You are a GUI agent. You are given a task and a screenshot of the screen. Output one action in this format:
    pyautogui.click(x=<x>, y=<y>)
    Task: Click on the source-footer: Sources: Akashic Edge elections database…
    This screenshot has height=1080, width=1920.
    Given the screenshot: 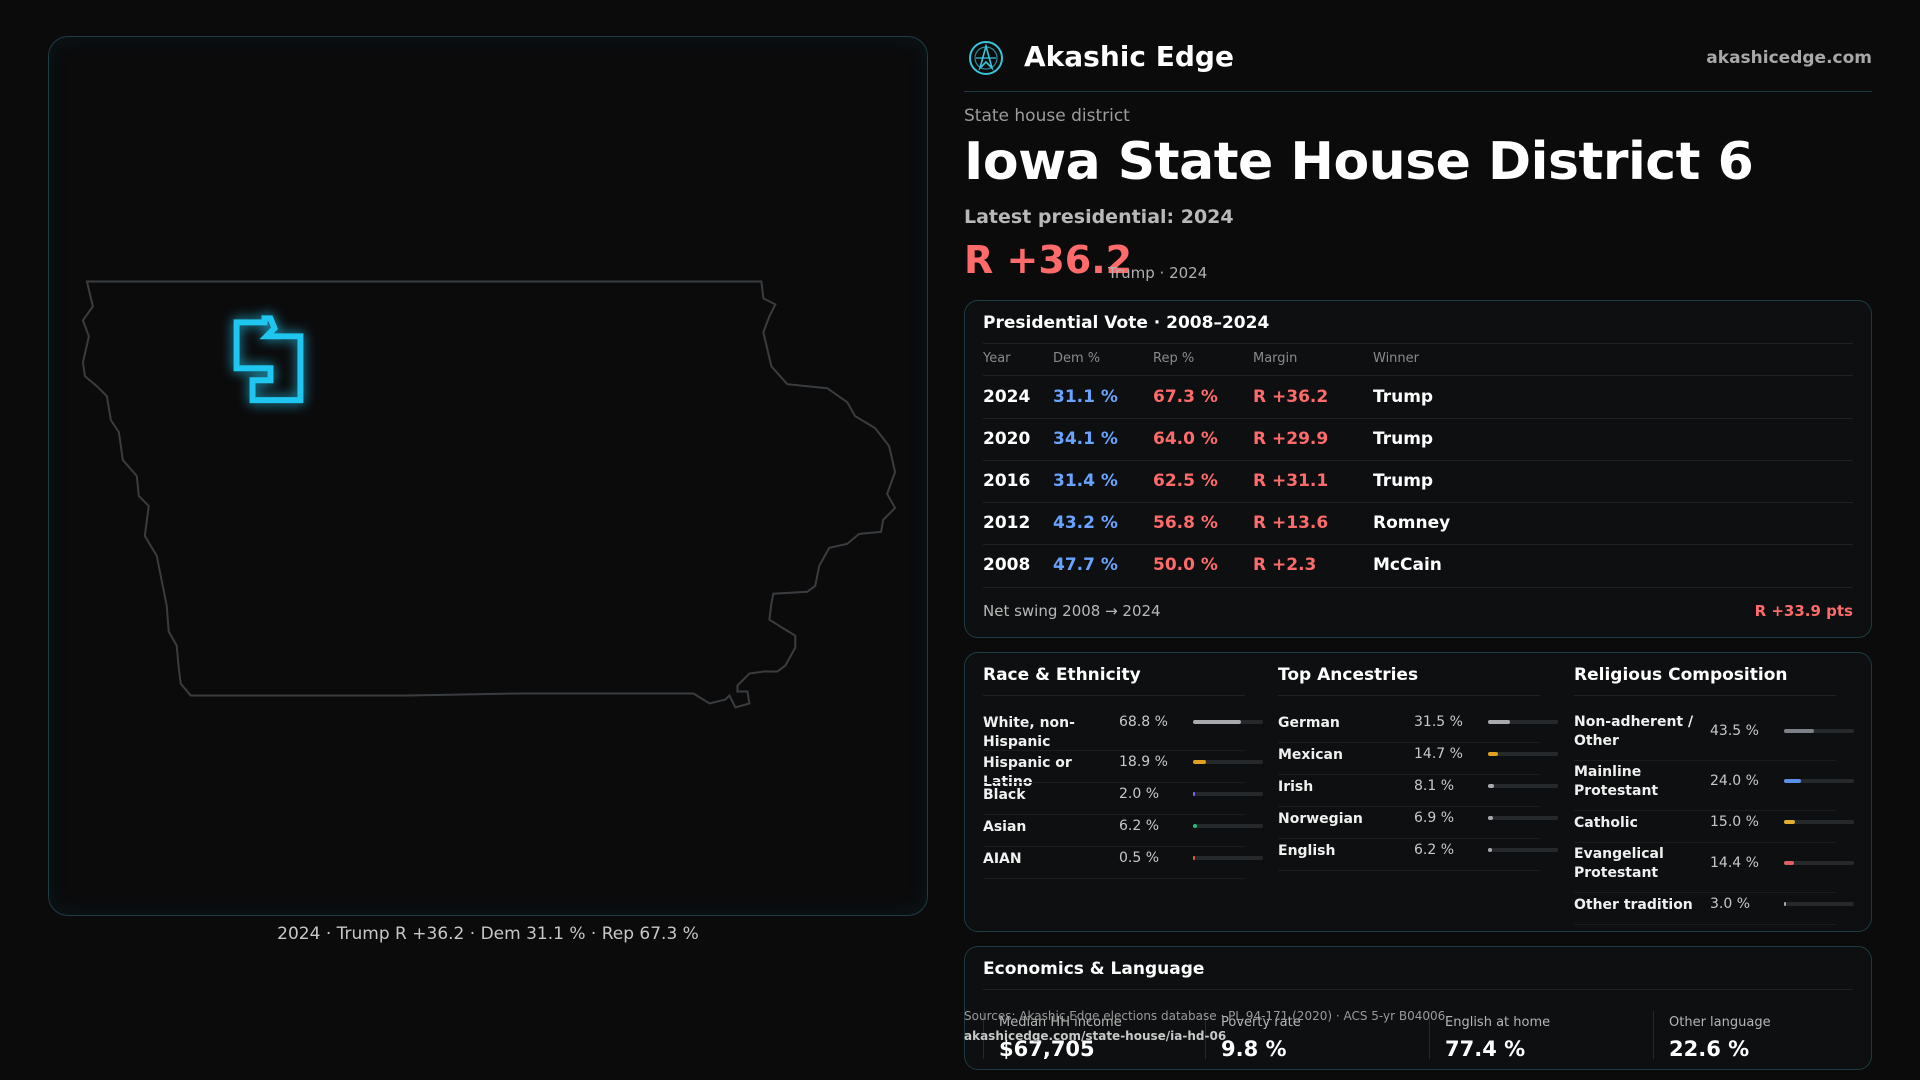 What is the action you would take?
    pyautogui.click(x=1204, y=1026)
    